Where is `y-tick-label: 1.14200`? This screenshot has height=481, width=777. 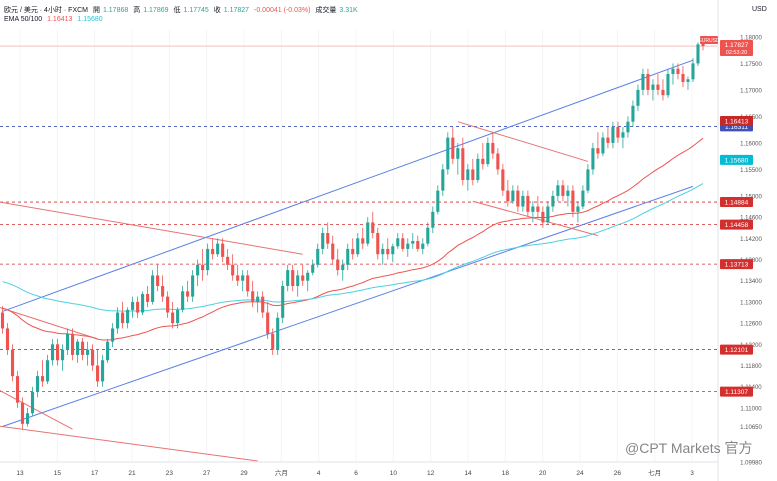
y-tick-label: 1.14200 is located at coordinates (751, 240).